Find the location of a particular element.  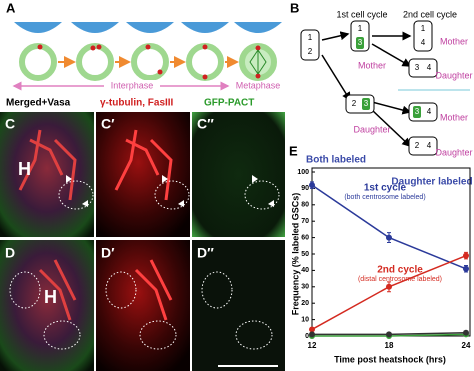

annotation: (both centrosome labeled) is located at coordinates (384, 197).